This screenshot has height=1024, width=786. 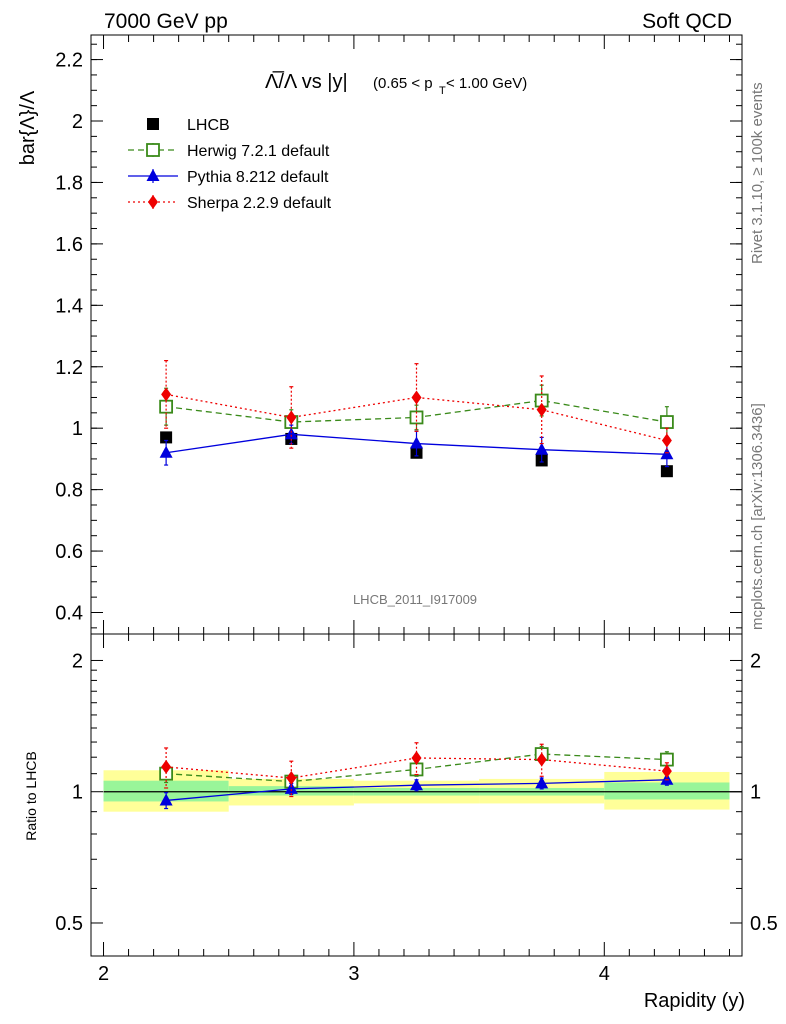 I want to click on main-ytick-label: 0.8, so click(x=69, y=491).